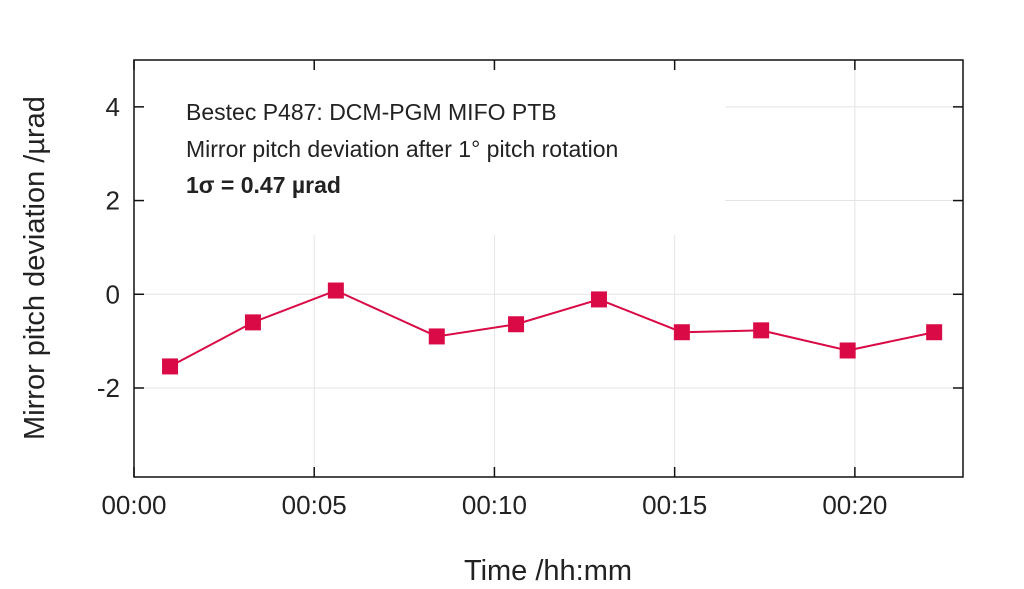 The height and width of the screenshot is (589, 1024). I want to click on annotation-line-3: 1σ = 0.47 µrad, so click(263, 185).